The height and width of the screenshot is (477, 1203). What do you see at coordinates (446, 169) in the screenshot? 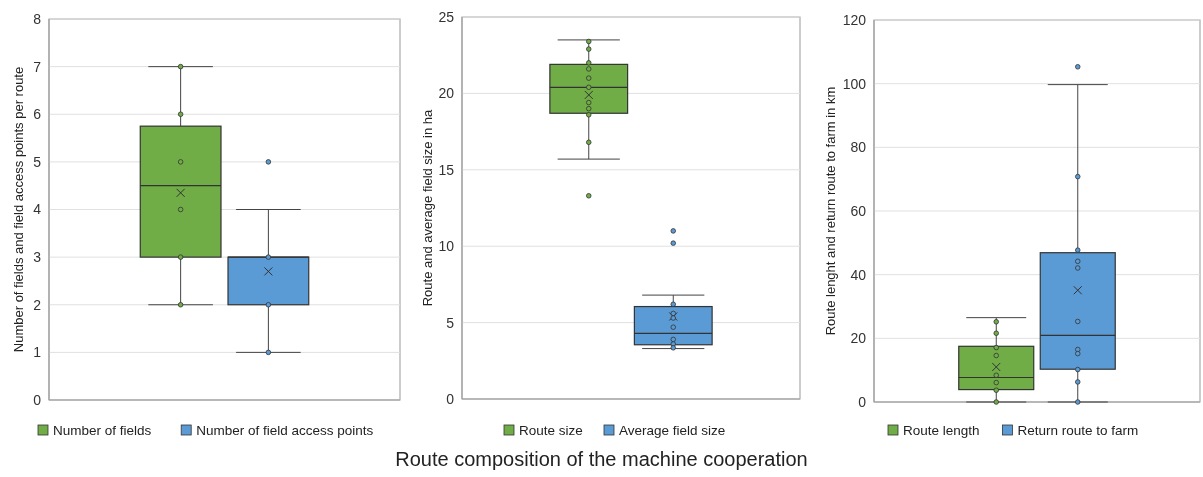
I see `y-tick-label: 15` at bounding box center [446, 169].